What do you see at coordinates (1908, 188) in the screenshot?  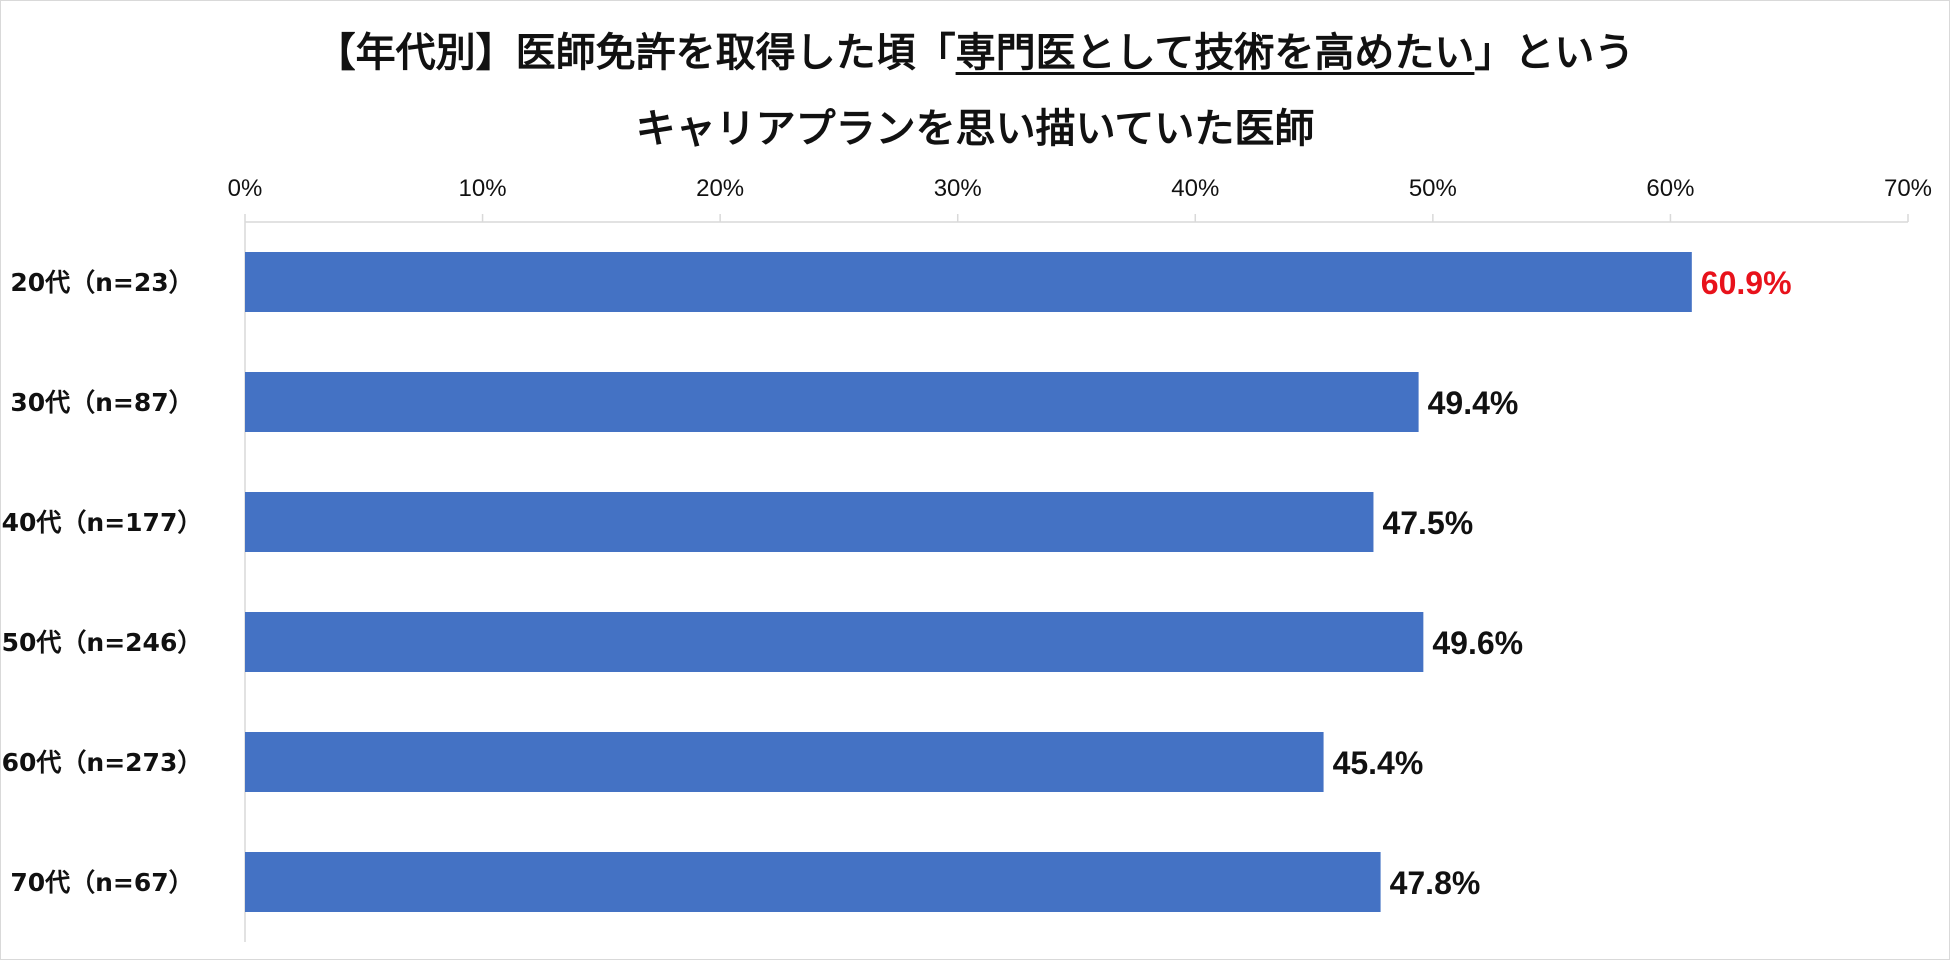 I see `x-tick-label: 70%` at bounding box center [1908, 188].